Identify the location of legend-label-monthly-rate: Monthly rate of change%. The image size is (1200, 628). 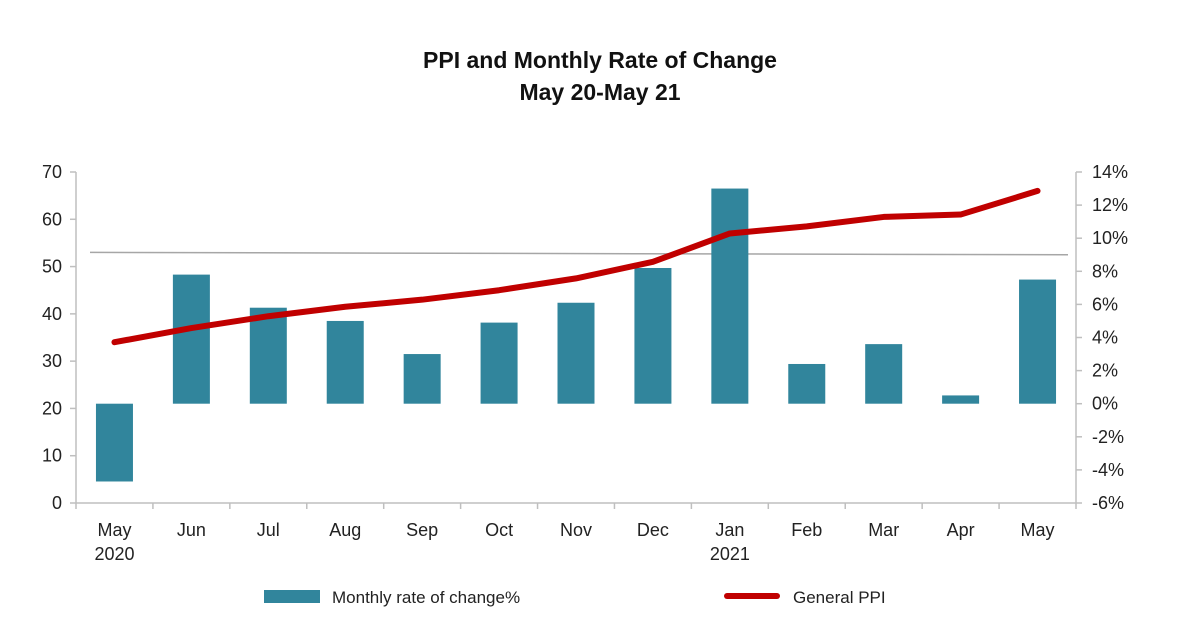
(426, 597).